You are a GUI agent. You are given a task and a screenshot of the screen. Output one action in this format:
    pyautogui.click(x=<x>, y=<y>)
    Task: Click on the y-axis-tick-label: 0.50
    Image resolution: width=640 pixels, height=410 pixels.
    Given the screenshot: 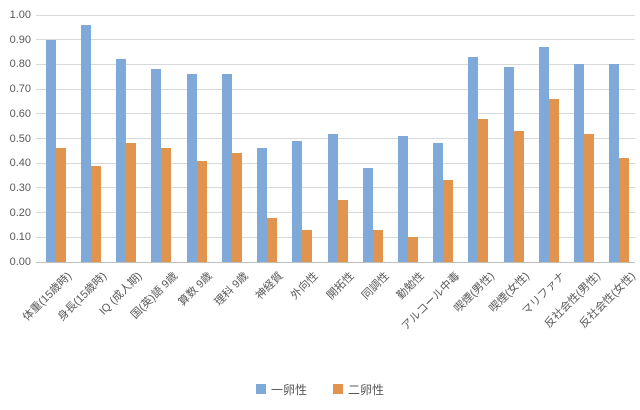 What is the action you would take?
    pyautogui.click(x=20, y=138)
    